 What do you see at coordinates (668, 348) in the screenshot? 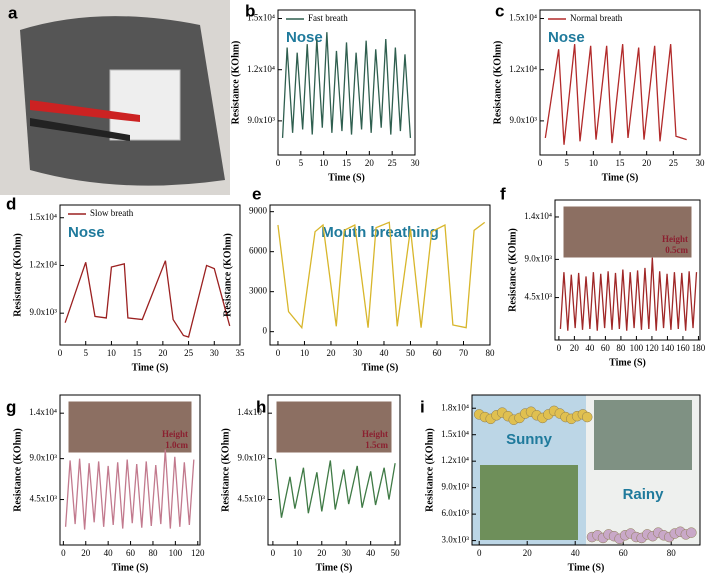
I see `x-tick-label: 140` at bounding box center [668, 348].